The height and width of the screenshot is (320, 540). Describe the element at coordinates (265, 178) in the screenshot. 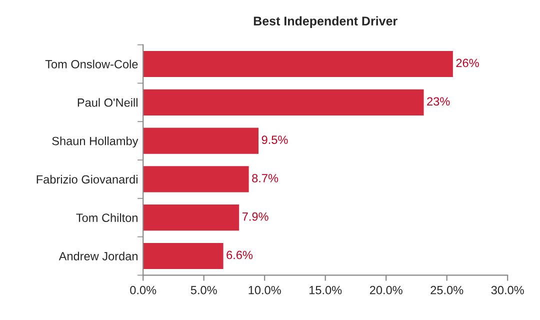

I see `data-label: 8.7%` at that location.